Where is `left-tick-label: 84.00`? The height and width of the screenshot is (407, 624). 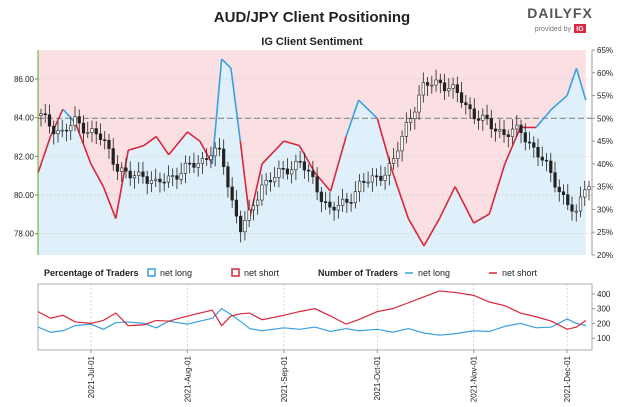 left-tick-label: 84.00 is located at coordinates (24, 118).